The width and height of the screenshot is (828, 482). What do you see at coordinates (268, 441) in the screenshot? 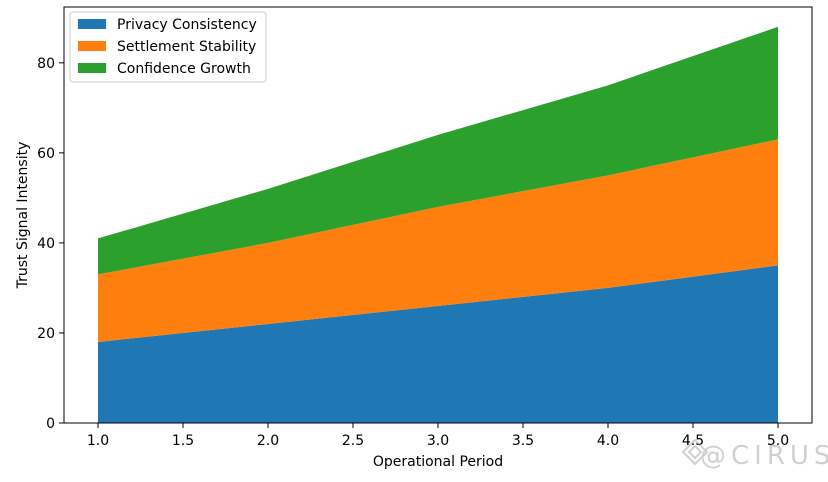
I see `x-tick-label: 2.0` at bounding box center [268, 441].